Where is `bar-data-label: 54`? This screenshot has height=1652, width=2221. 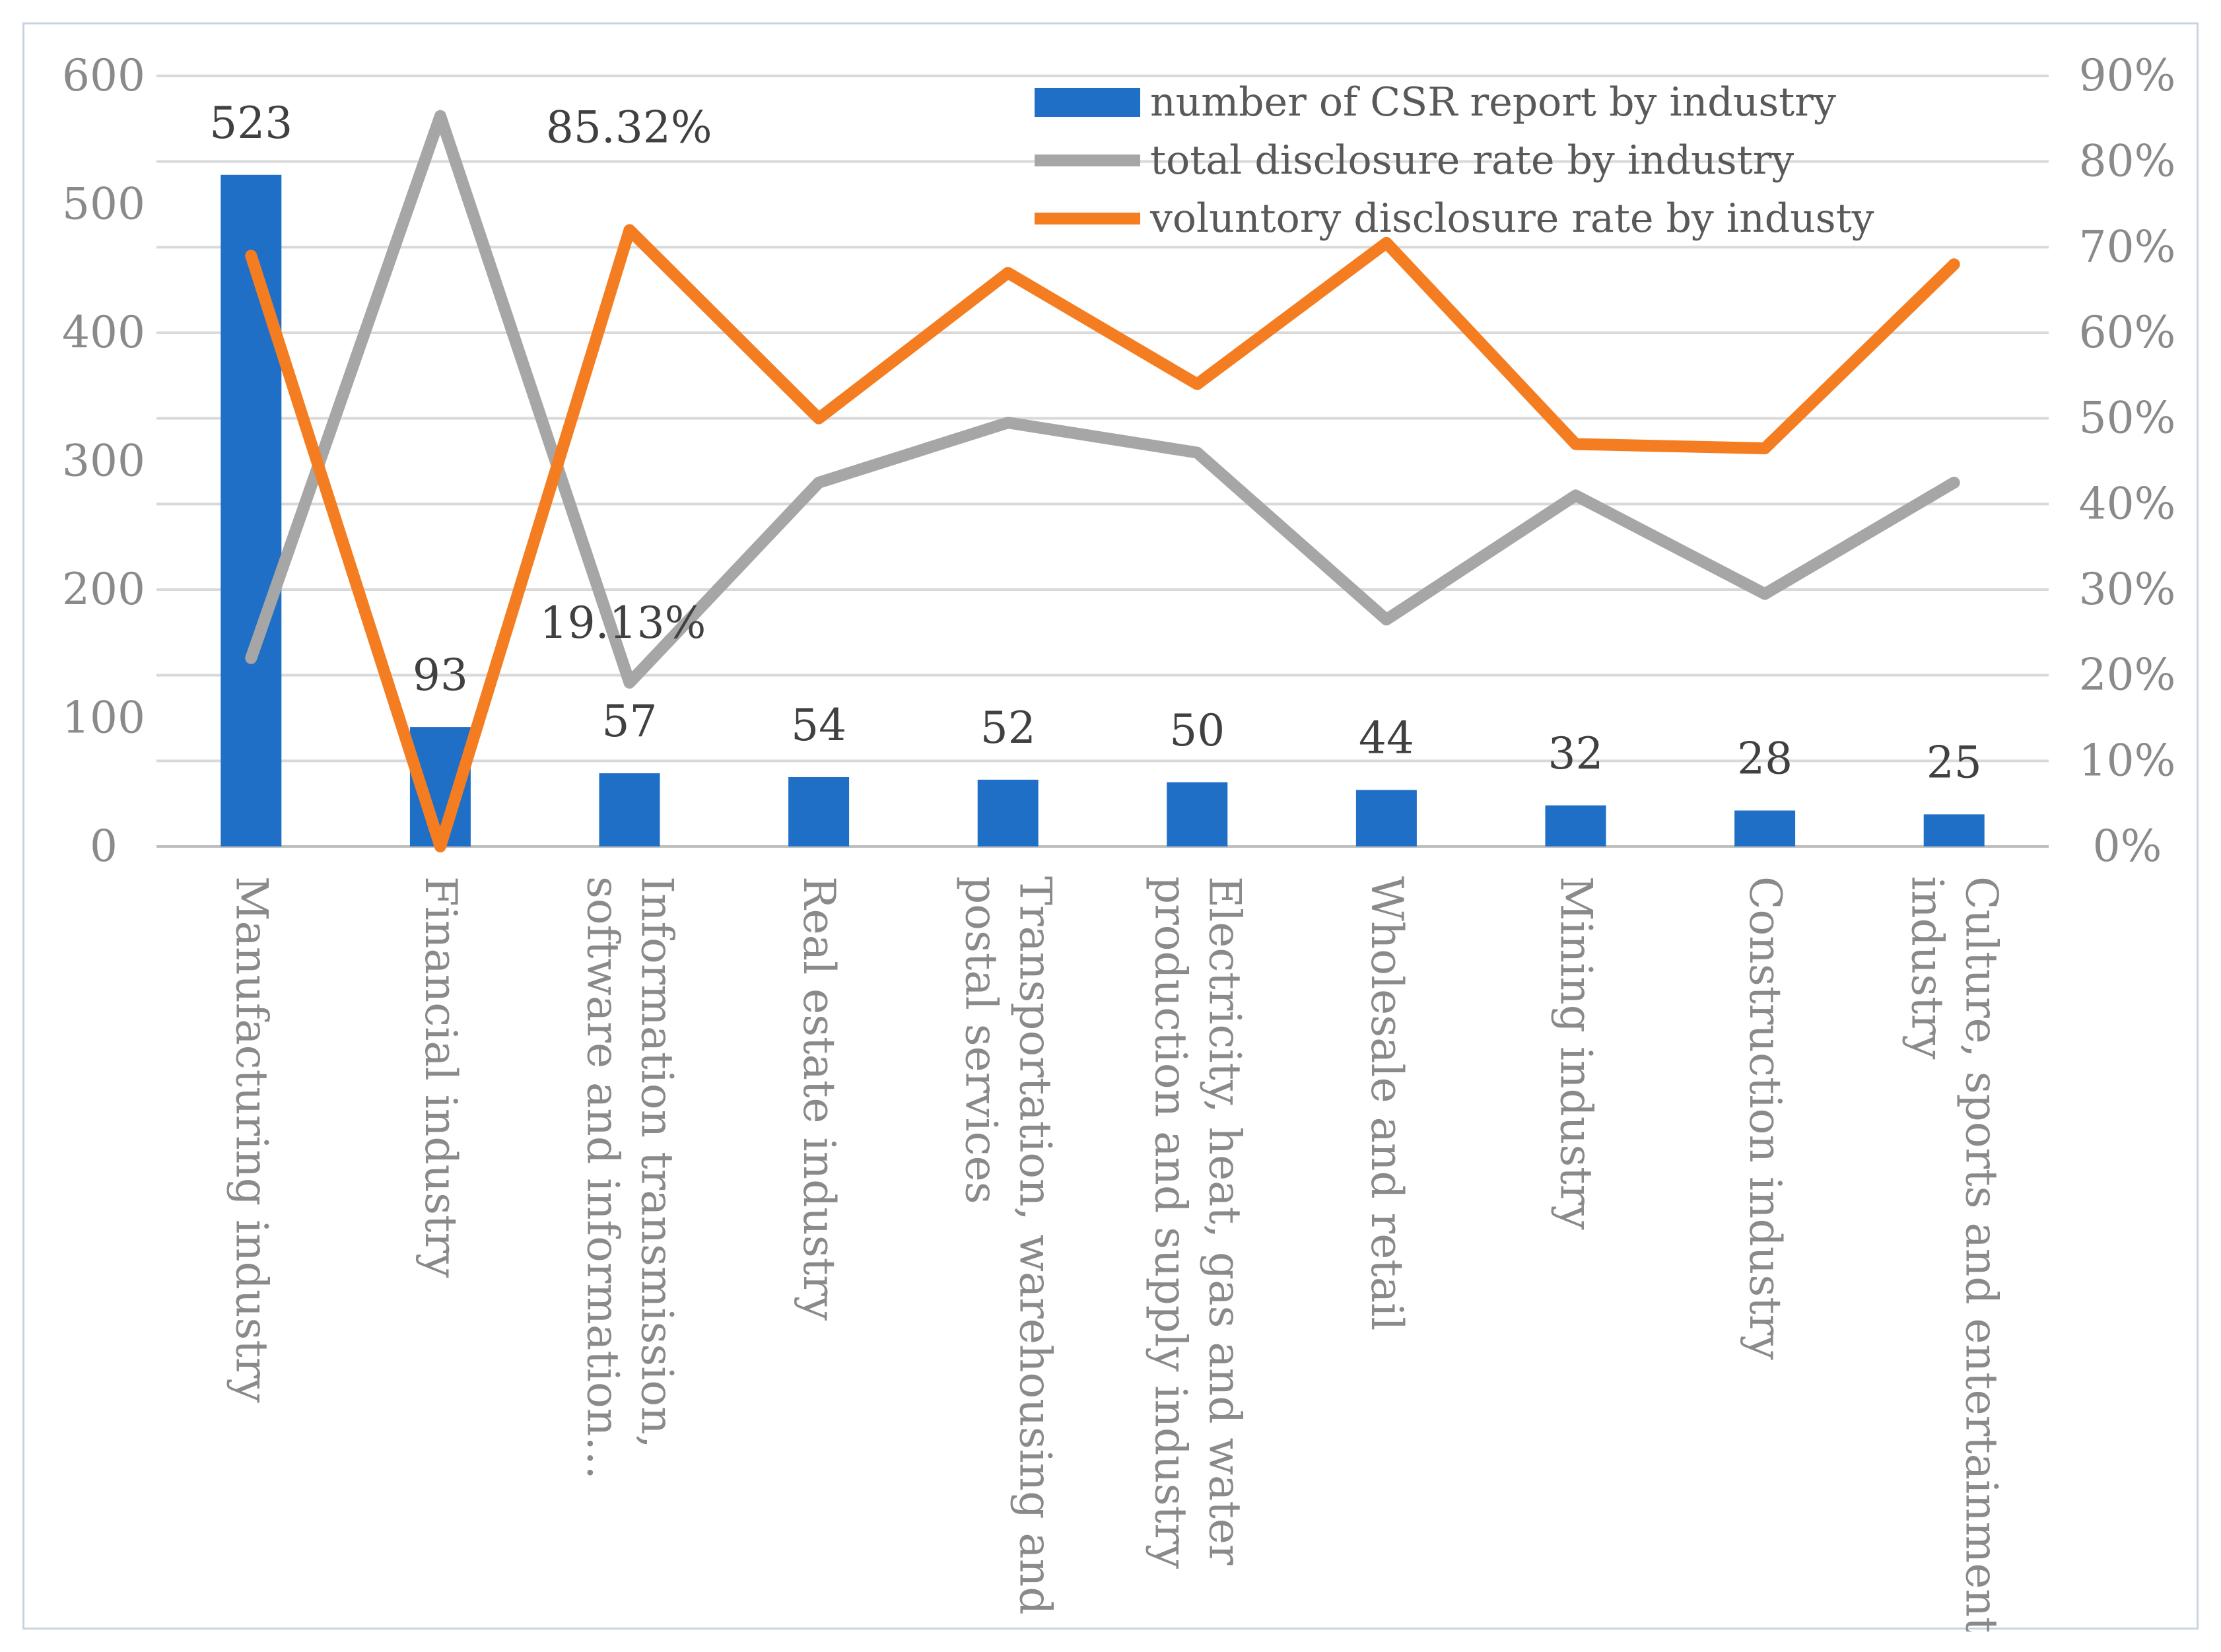
bar-data-label: 54 is located at coordinates (819, 725).